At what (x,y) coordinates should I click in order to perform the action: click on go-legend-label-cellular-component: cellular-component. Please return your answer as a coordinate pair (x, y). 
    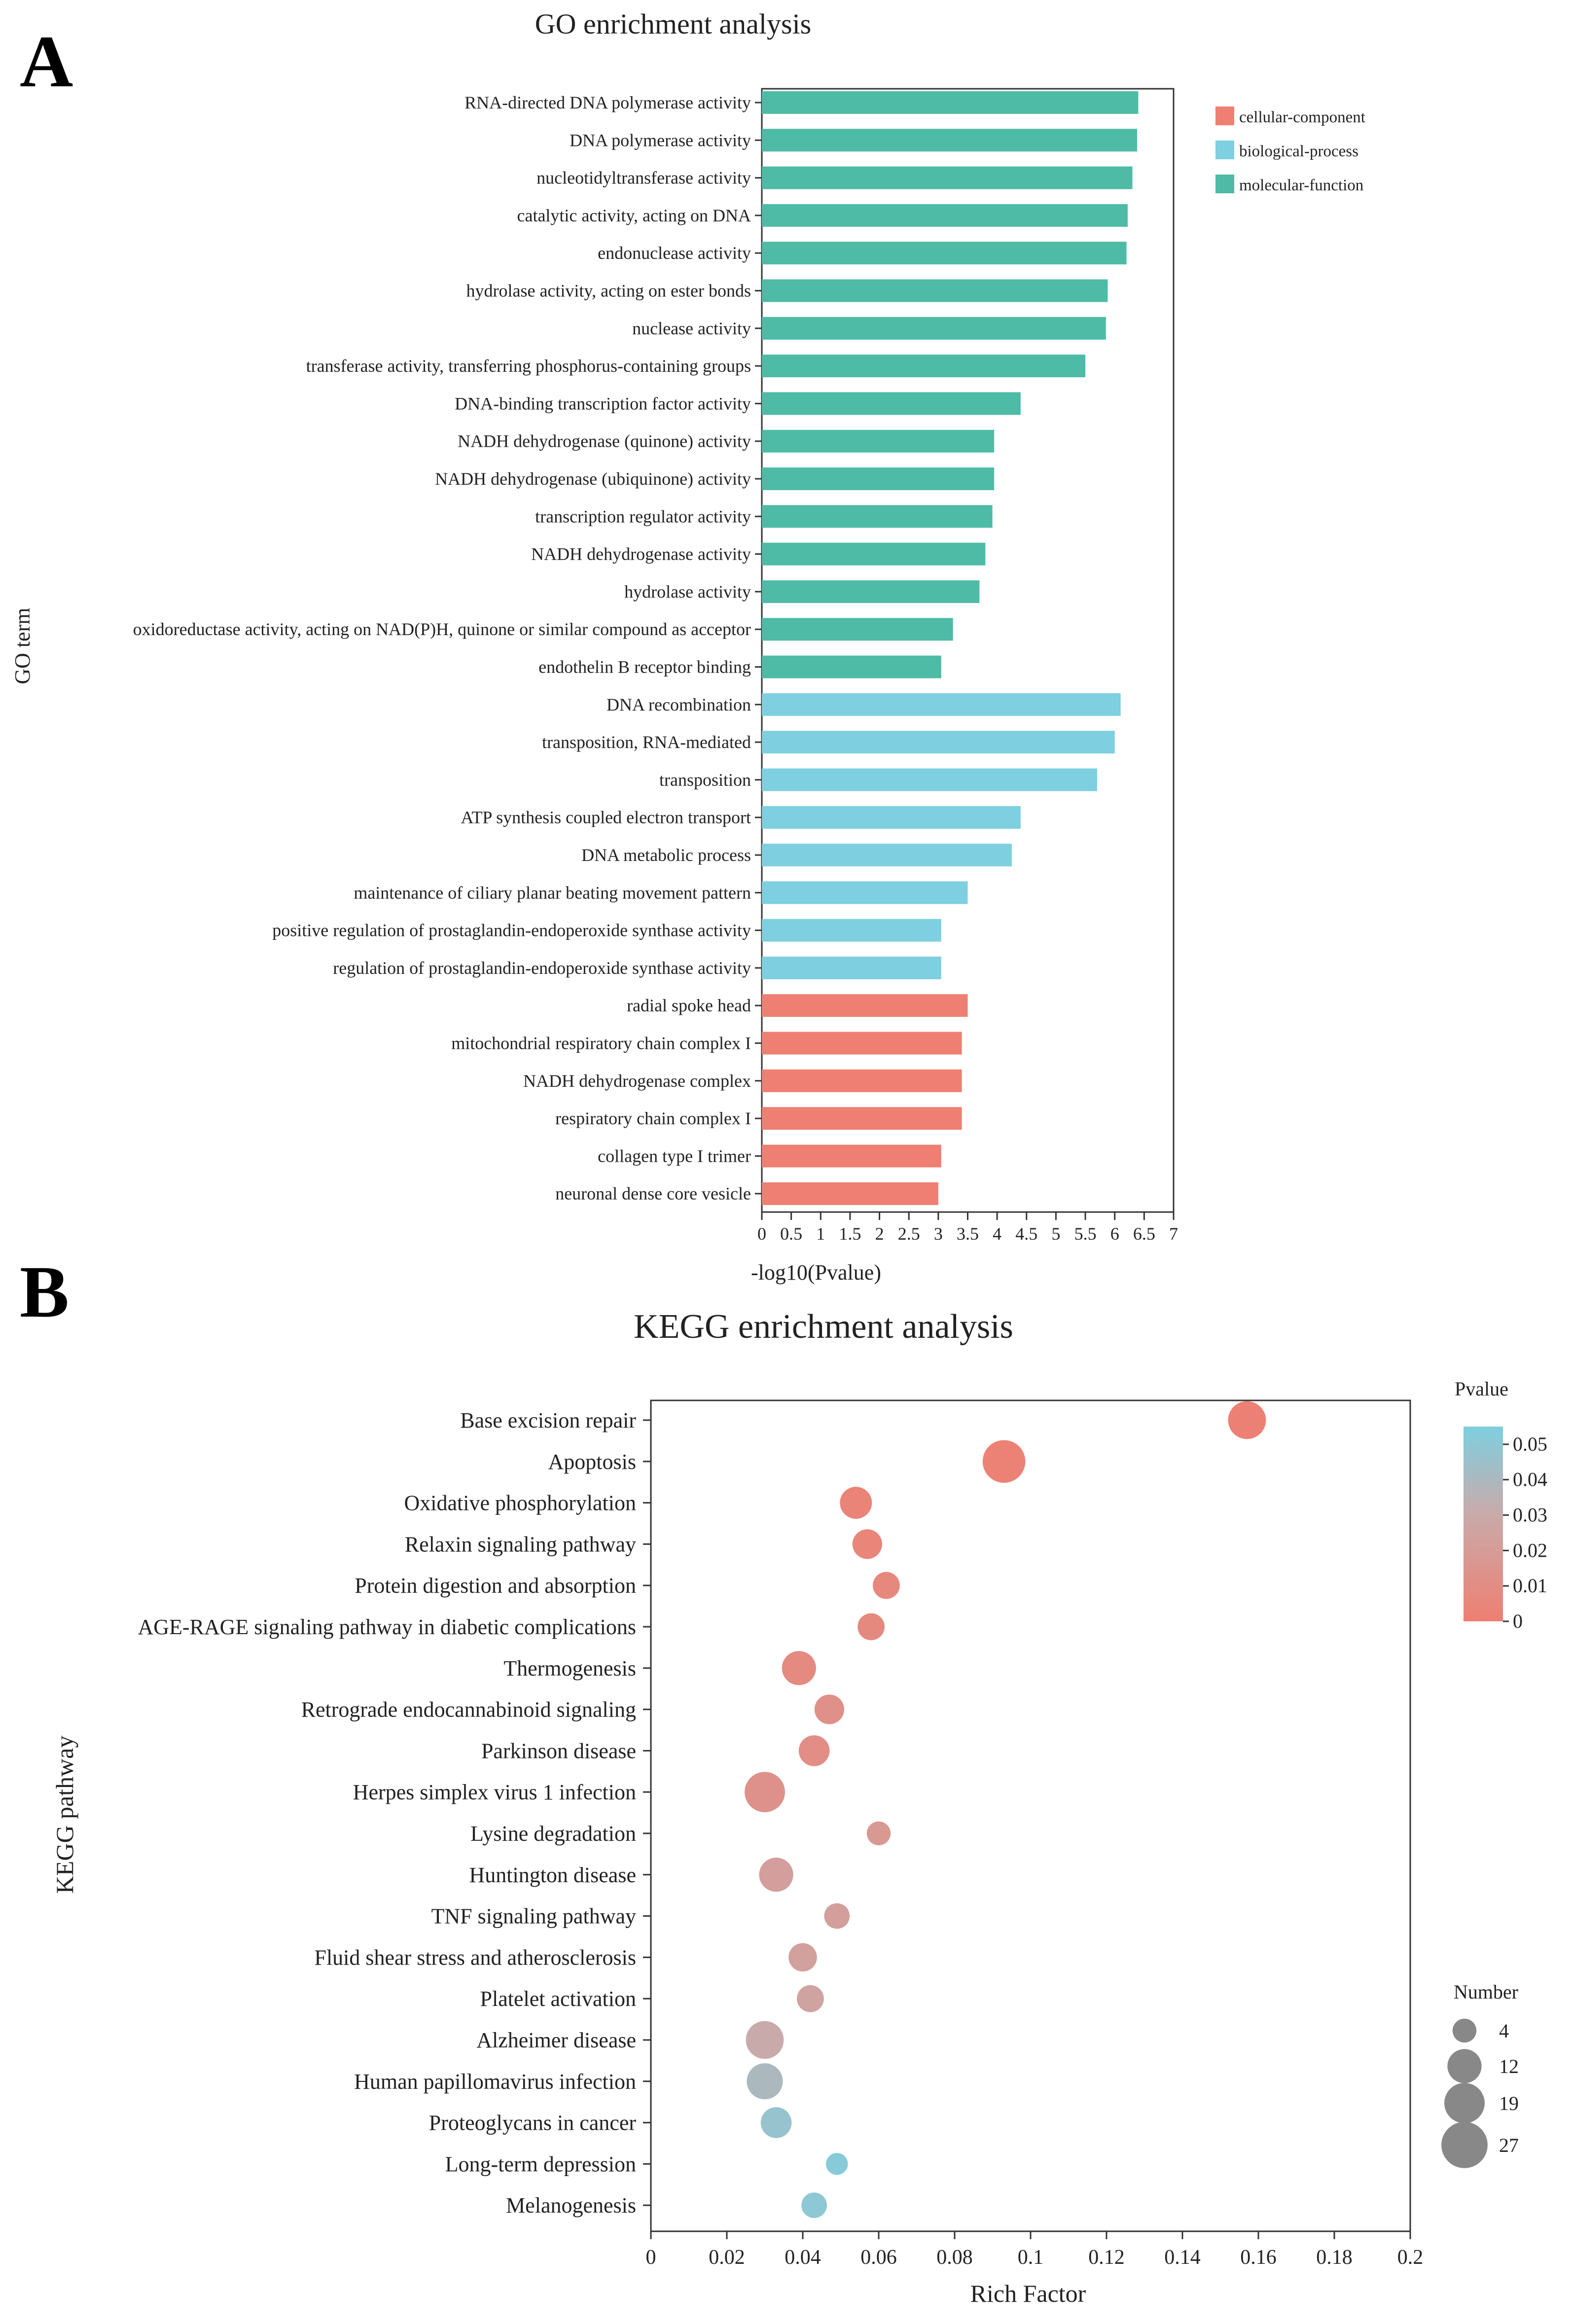
    Looking at the image, I should click on (1302, 117).